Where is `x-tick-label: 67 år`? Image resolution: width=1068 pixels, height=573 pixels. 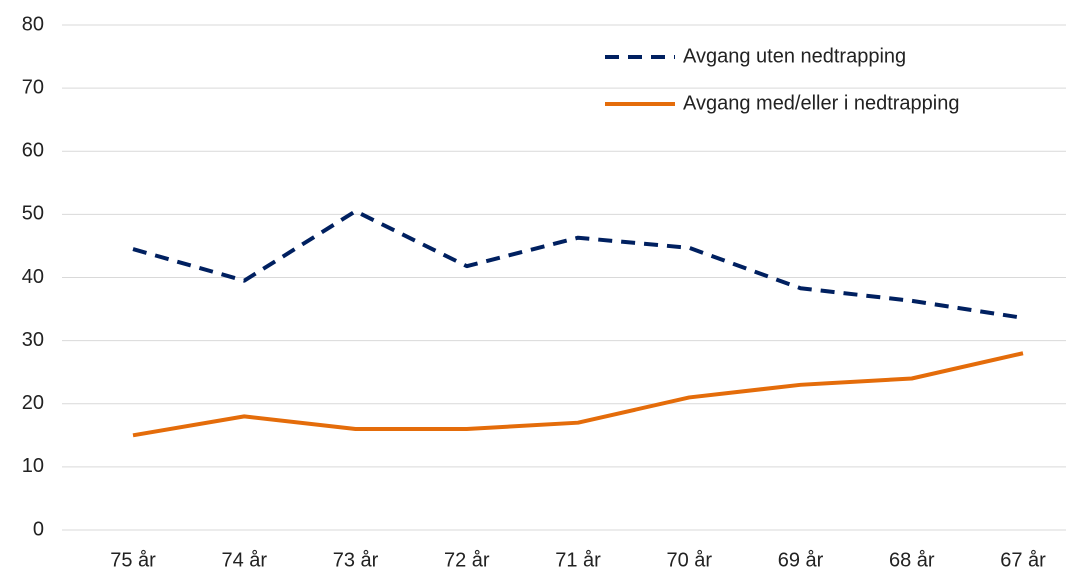 x-tick-label: 67 år is located at coordinates (1023, 560).